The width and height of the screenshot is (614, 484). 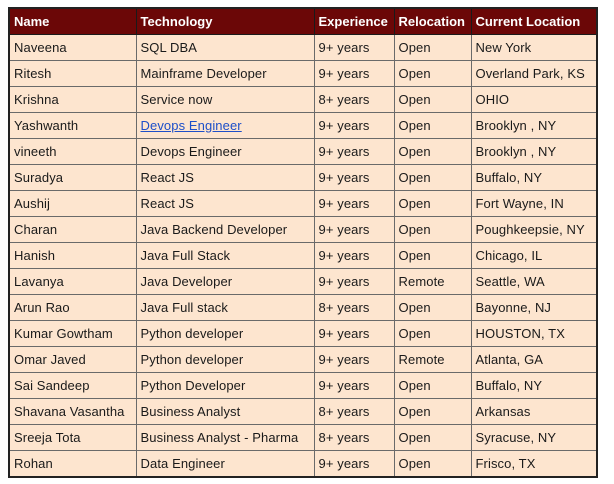 What do you see at coordinates (72, 229) in the screenshot?
I see `cell-name: Charan` at bounding box center [72, 229].